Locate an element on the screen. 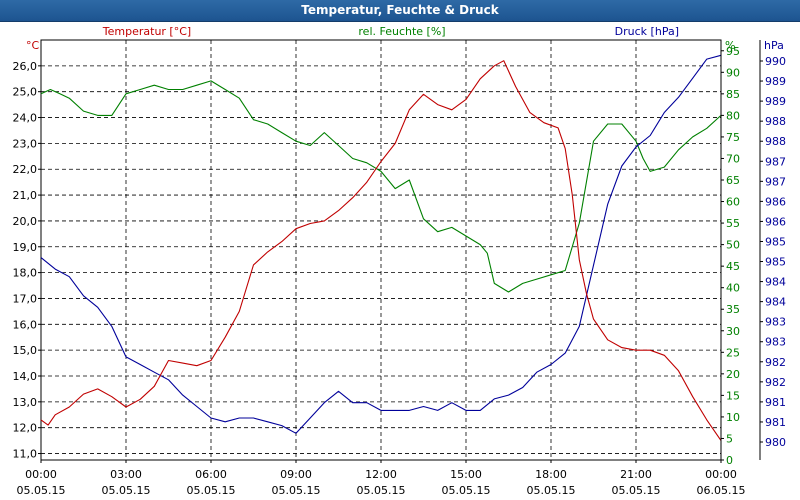 The width and height of the screenshot is (800, 500). humidity-tick-label: 0 is located at coordinates (729, 460).